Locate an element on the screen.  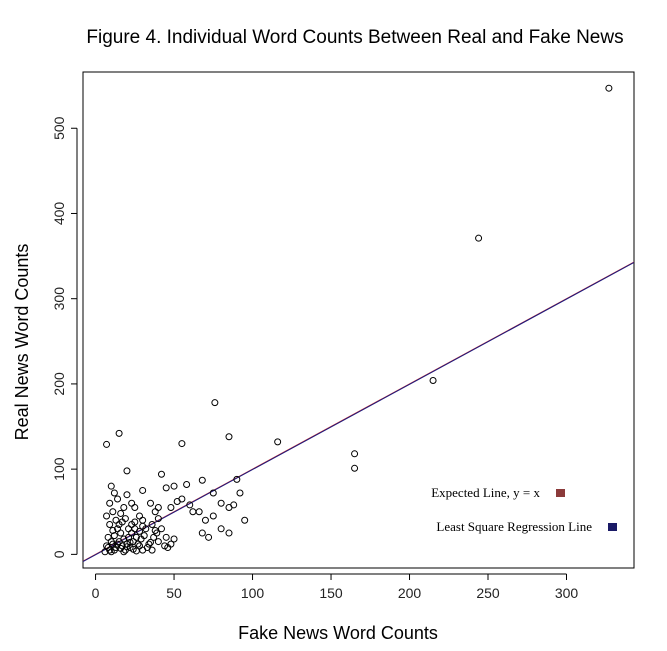
x-tick-label: 0 is located at coordinates (96, 593).